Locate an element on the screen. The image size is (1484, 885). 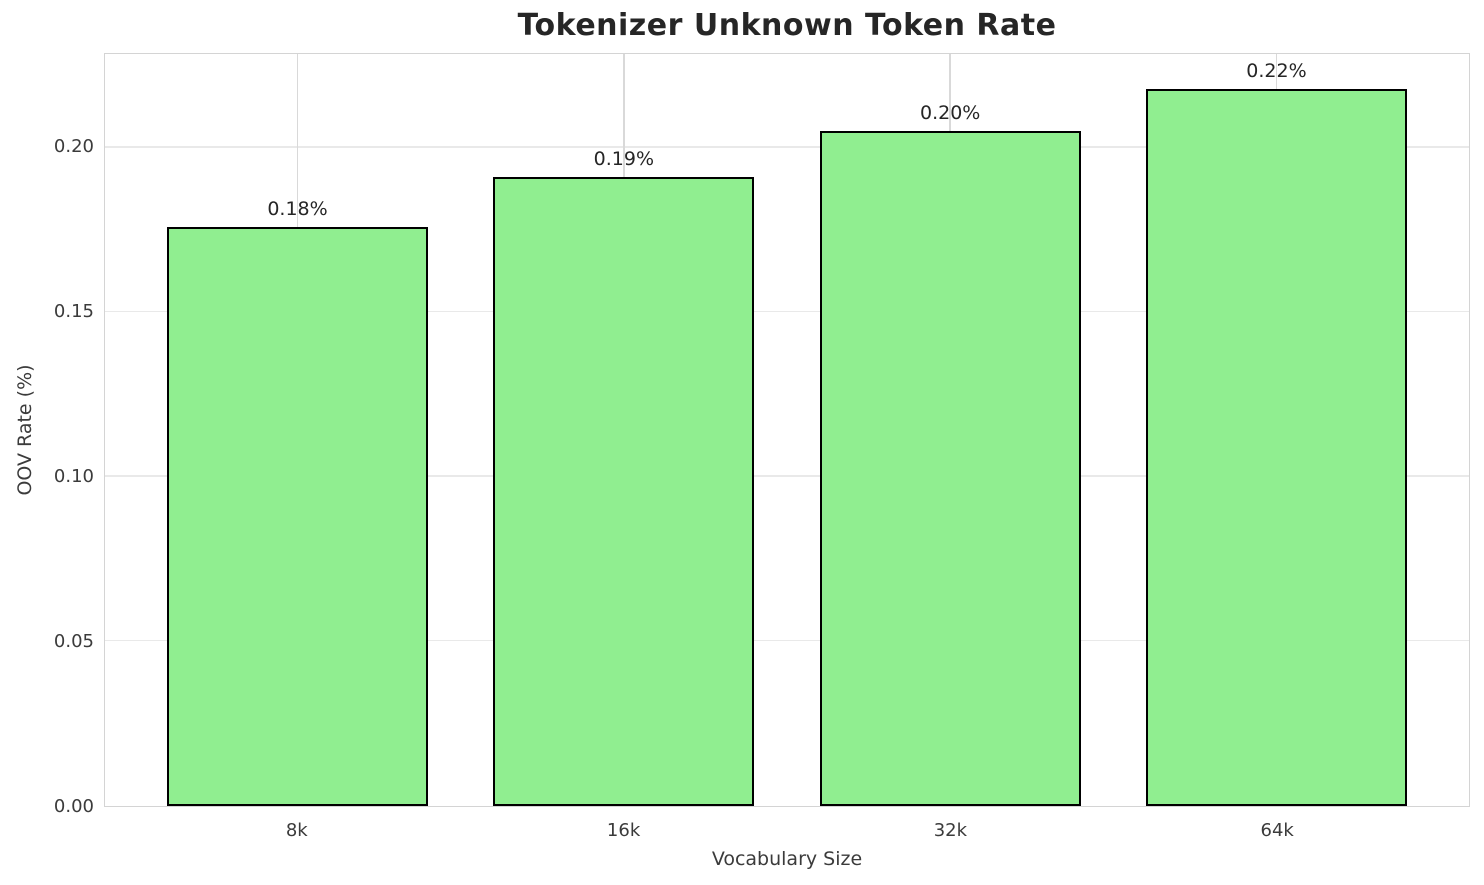
x-tick-label-32k: 32k is located at coordinates (950, 830).